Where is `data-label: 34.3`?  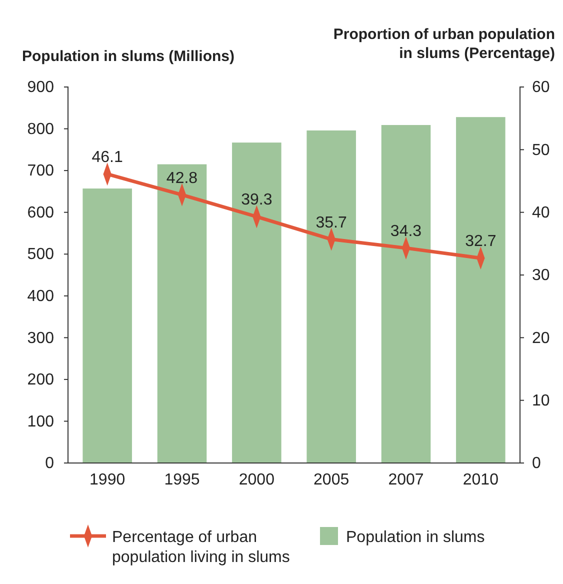
data-label: 34.3 is located at coordinates (406, 231).